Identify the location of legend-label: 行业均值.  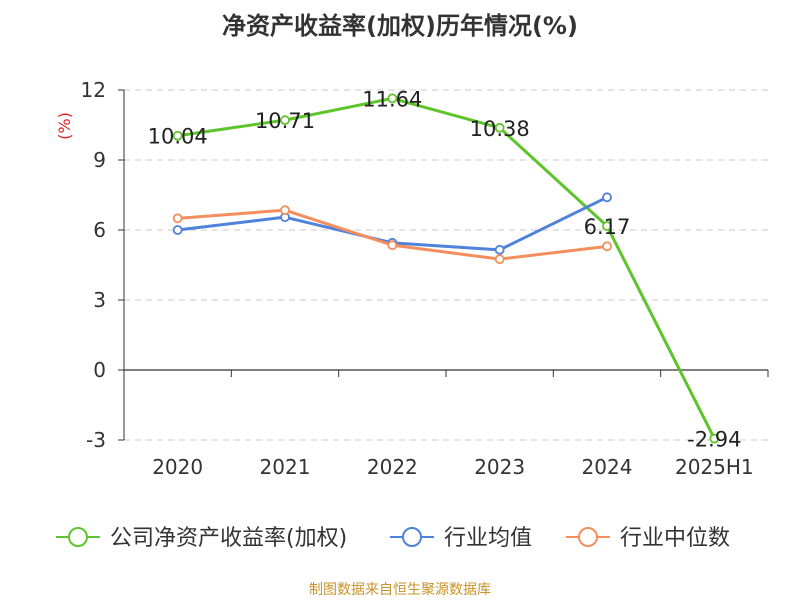
(488, 538).